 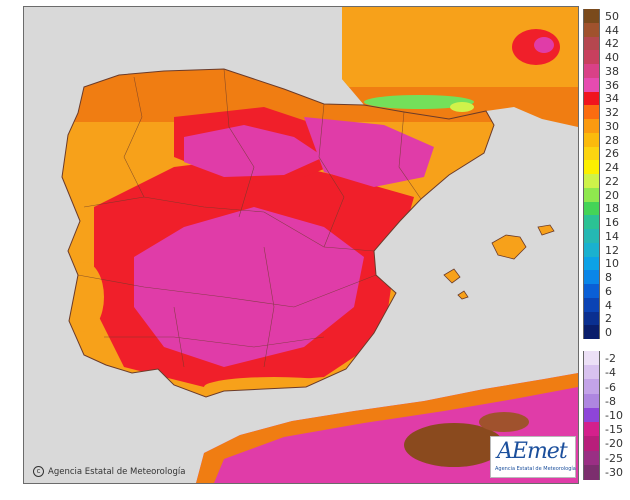 What do you see at coordinates (614, 458) in the screenshot?
I see `legend-label: -25` at bounding box center [614, 458].